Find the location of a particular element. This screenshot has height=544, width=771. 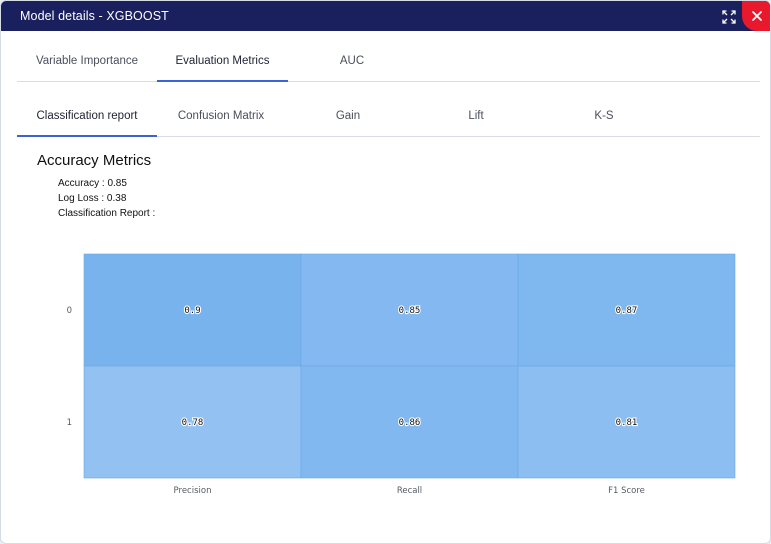

accuracy-metric: Accuracy : 0.85 is located at coordinates (92, 183).